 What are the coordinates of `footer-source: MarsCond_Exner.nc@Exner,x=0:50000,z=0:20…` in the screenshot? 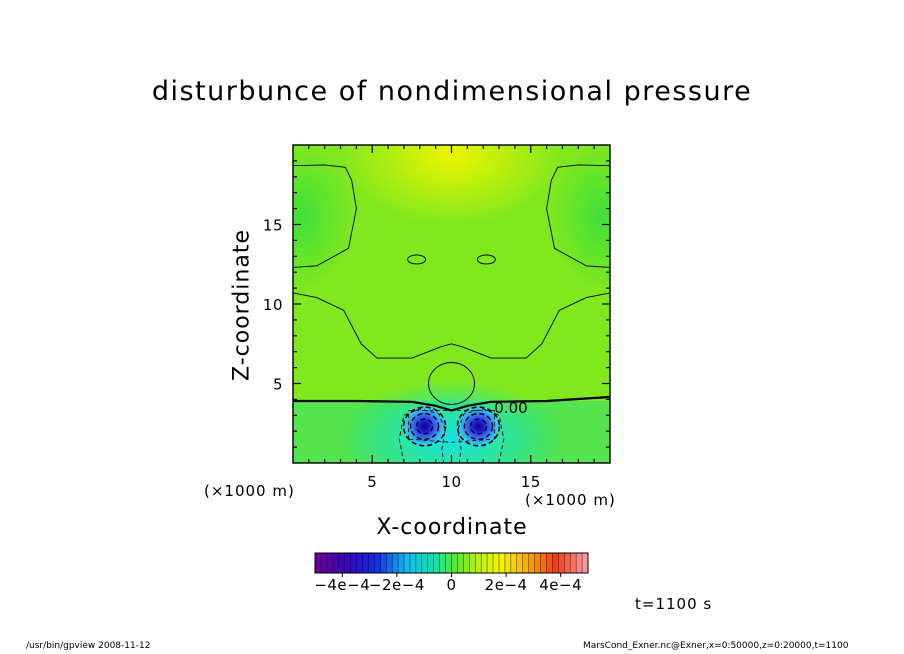 It's located at (716, 646).